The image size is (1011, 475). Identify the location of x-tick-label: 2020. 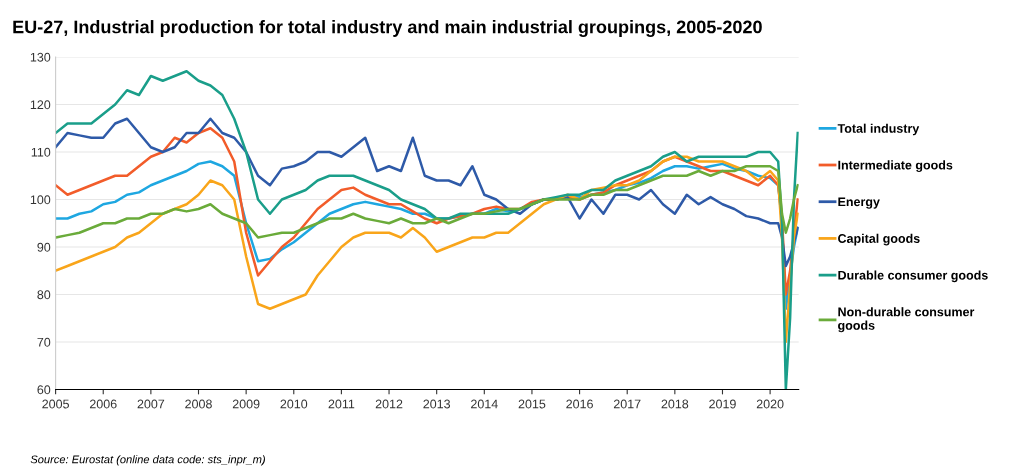
(770, 404).